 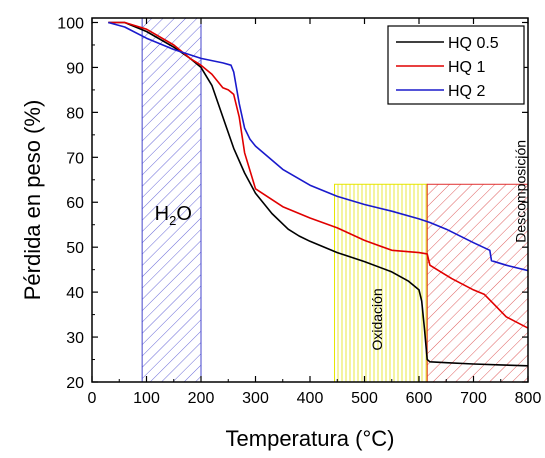 I want to click on y-tick-label-8: 100, so click(x=70, y=23).